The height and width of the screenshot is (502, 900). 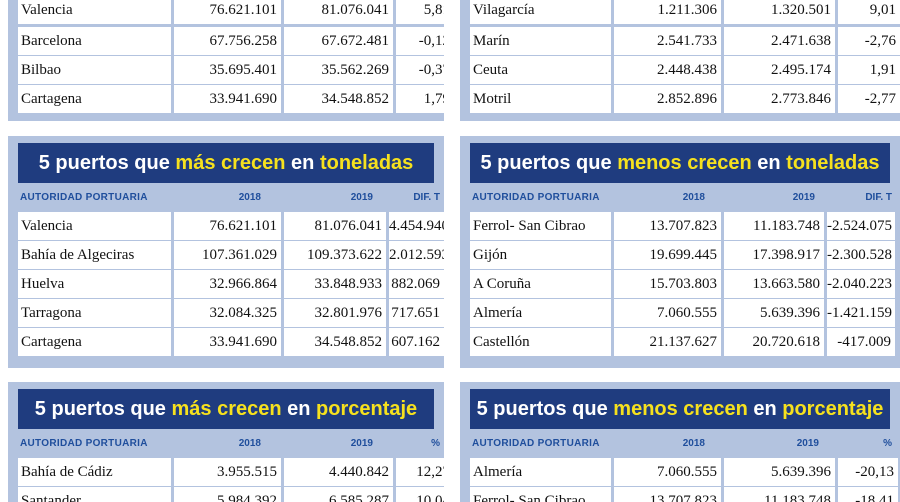 I want to click on cell-diff: -0,12, so click(x=420, y=41).